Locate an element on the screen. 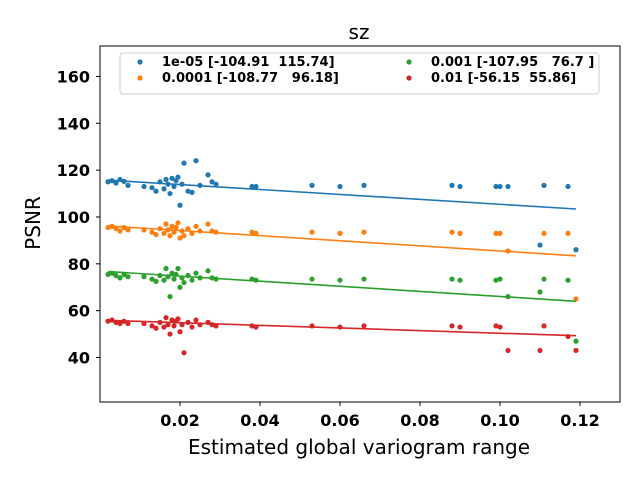  x-tick-label: 0.12 is located at coordinates (579, 420).